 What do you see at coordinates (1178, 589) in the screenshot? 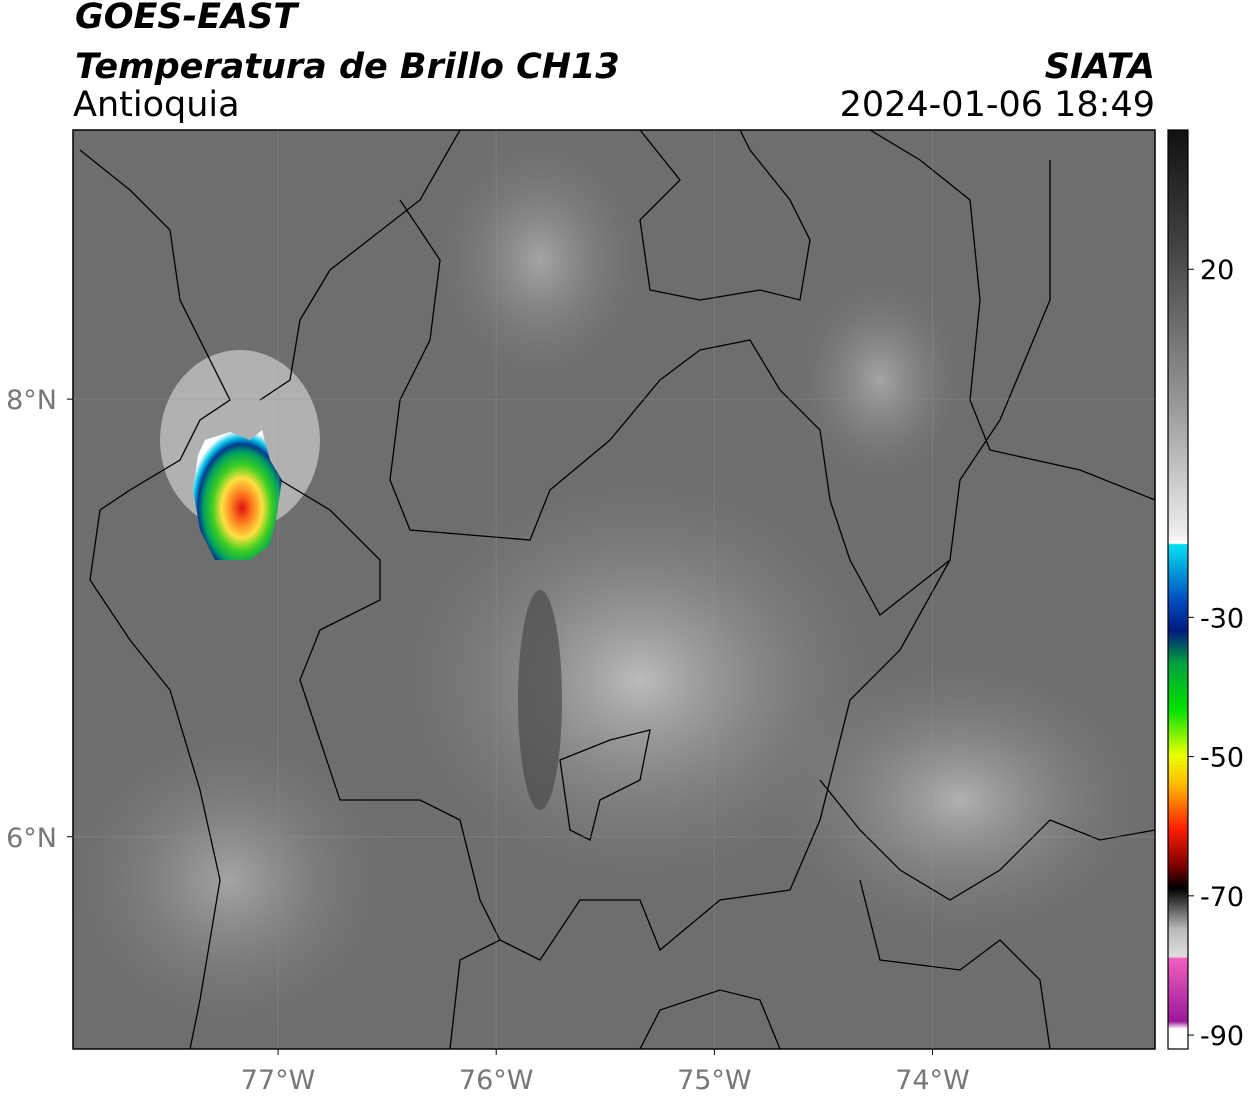
I see `colorbar` at bounding box center [1178, 589].